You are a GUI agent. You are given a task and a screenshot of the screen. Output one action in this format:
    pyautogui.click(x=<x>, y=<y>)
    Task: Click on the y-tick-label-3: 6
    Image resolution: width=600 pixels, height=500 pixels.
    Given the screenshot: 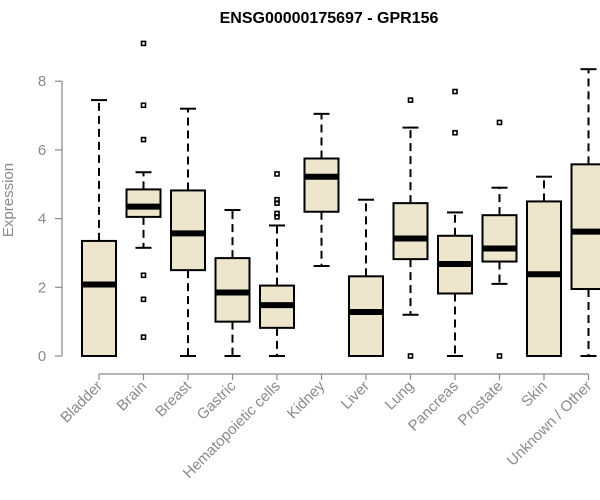 What is the action you would take?
    pyautogui.click(x=42, y=150)
    